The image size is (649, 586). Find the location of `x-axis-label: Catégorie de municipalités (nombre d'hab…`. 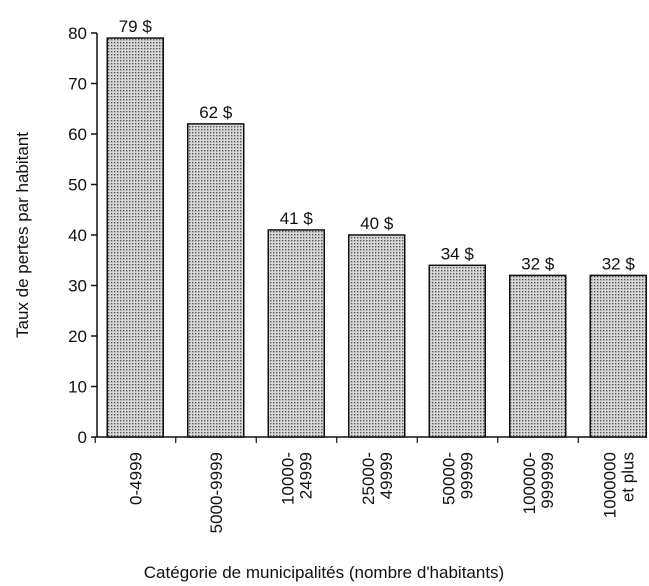

x-axis-label: Catégorie de municipalités (nombre d'hab… is located at coordinates (324, 572).